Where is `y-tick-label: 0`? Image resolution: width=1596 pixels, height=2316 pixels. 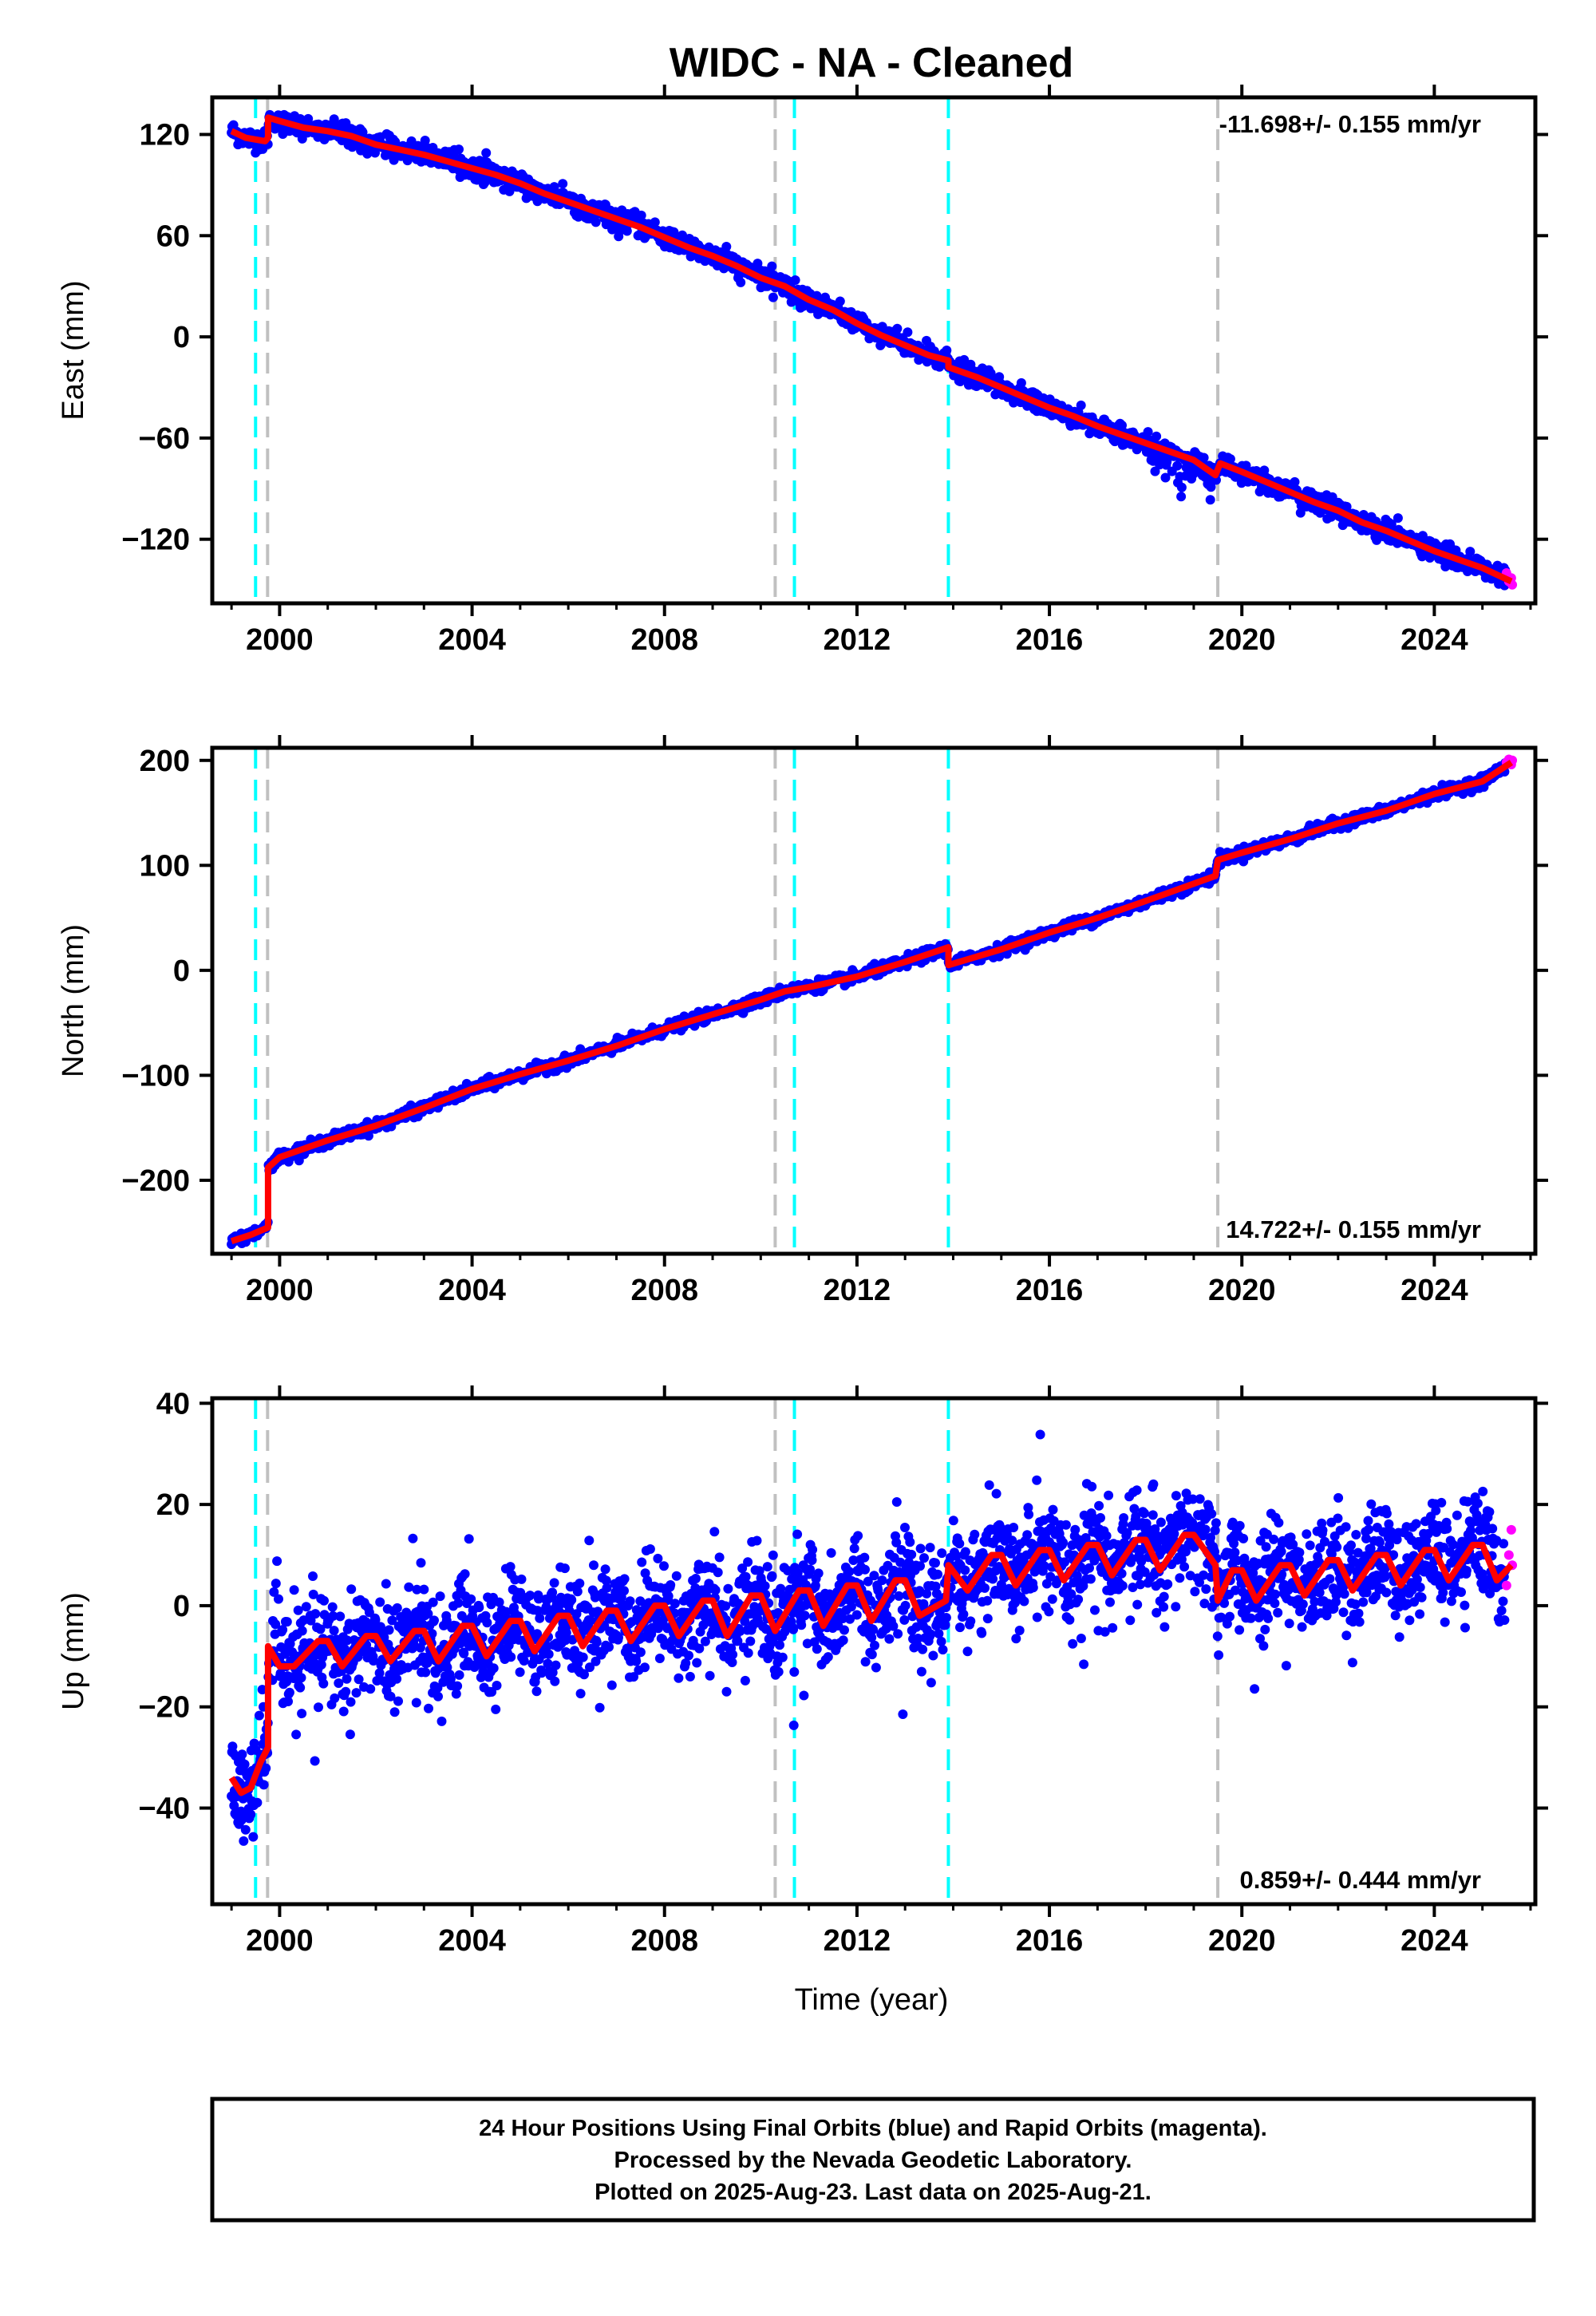 y-tick-label: 0 is located at coordinates (181, 971).